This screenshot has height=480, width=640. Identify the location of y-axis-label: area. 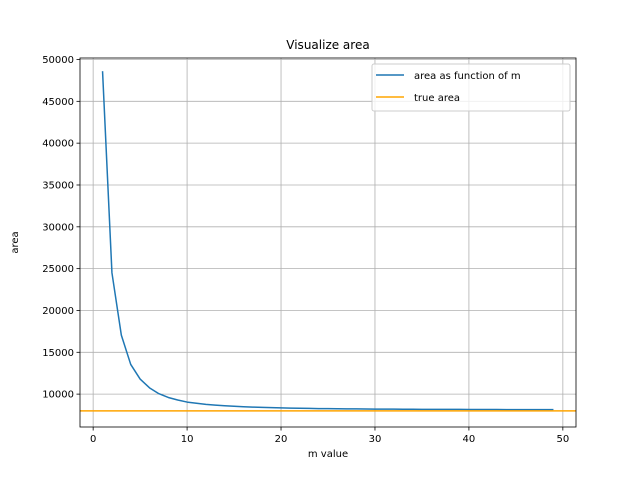
(15, 242).